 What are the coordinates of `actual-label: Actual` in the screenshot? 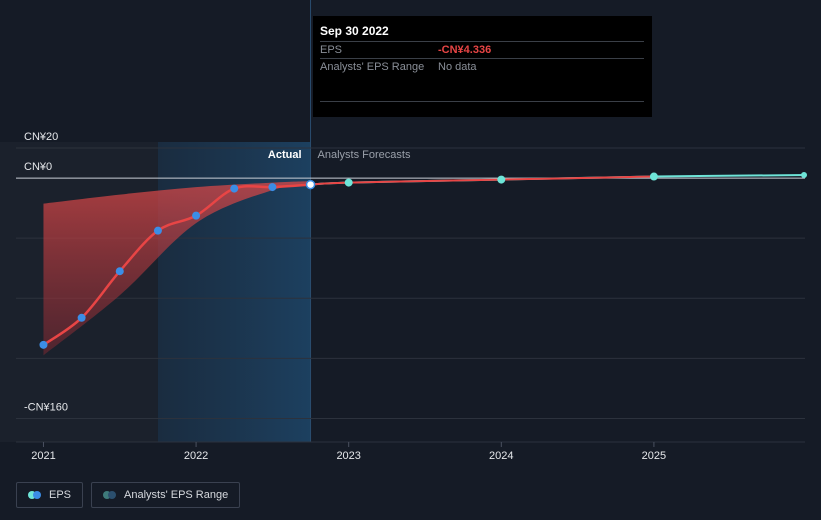 It's located at (285, 155).